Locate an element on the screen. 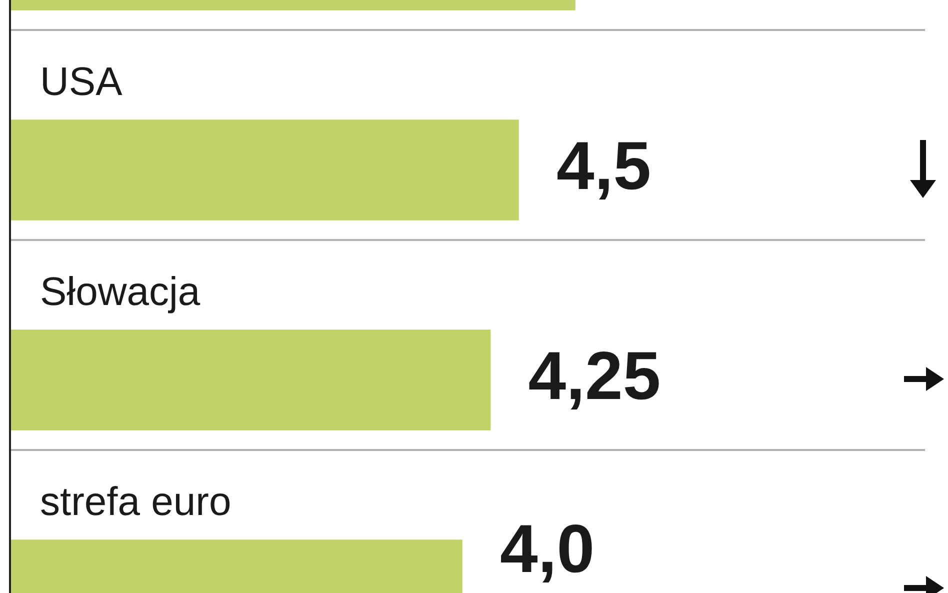 This screenshot has height=593, width=948. data-label: 4,25 is located at coordinates (594, 376).